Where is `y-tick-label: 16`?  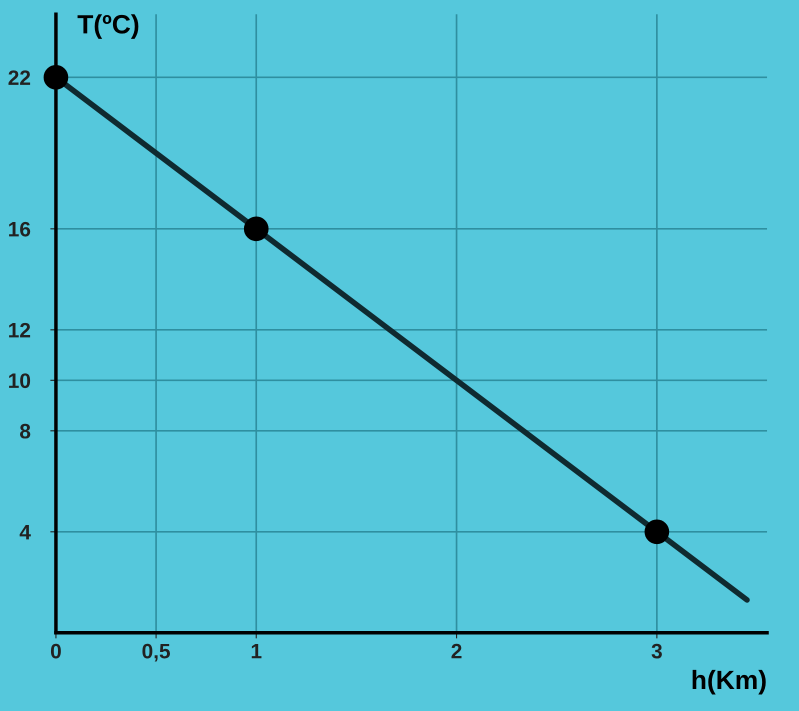 y-tick-label: 16 is located at coordinates (19, 229).